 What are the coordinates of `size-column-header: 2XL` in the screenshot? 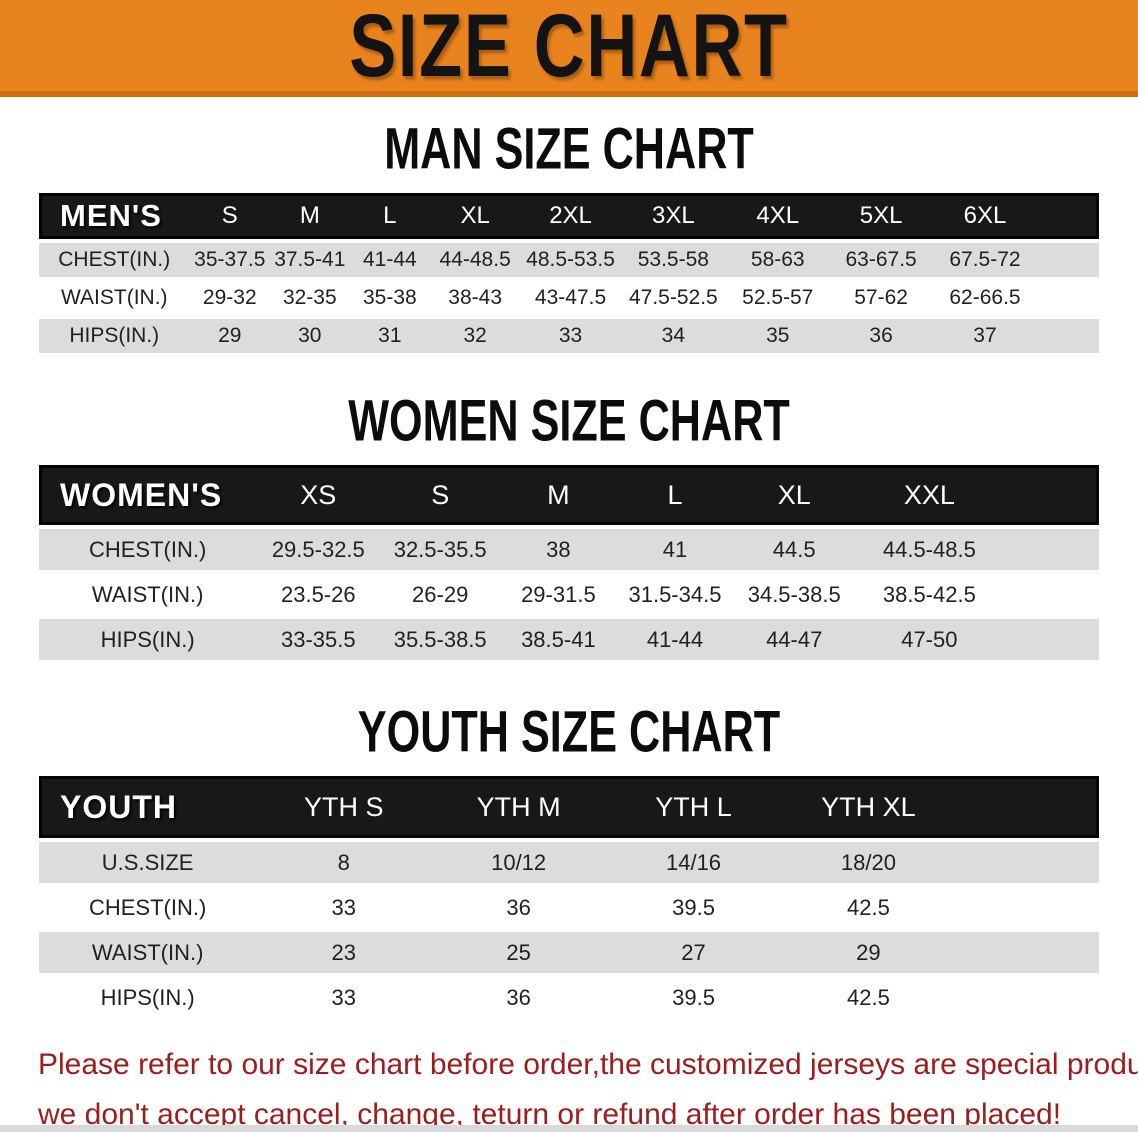 It's located at (570, 216).